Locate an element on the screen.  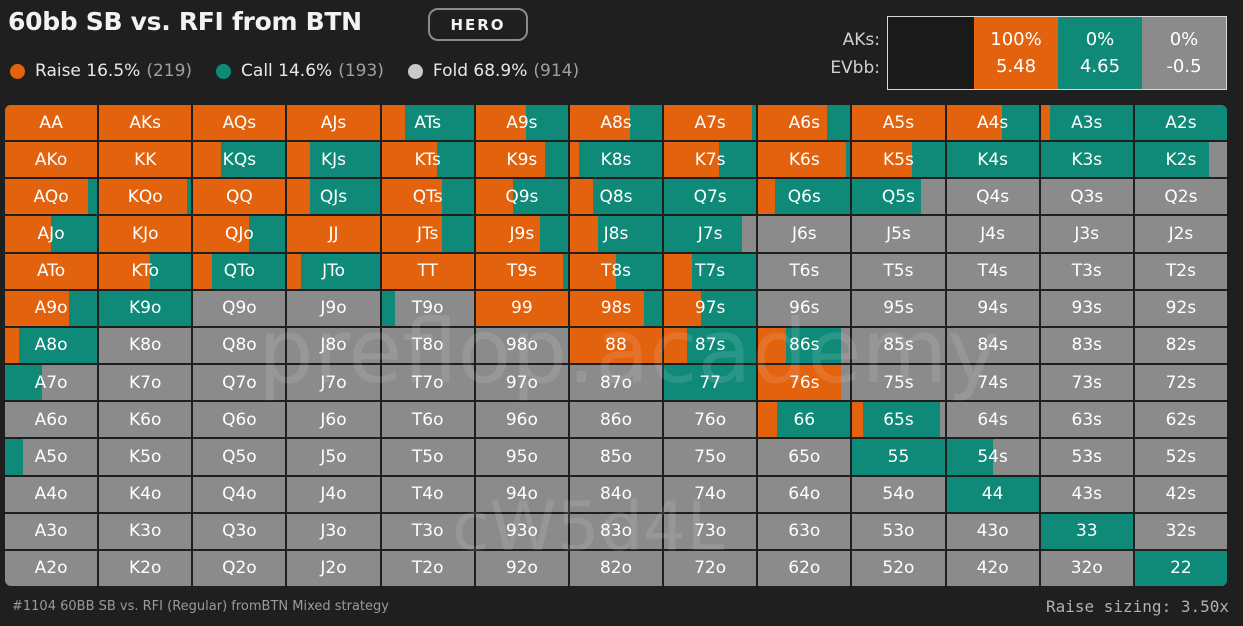
hand-cell-Q6s: Q6s is located at coordinates (804, 197).